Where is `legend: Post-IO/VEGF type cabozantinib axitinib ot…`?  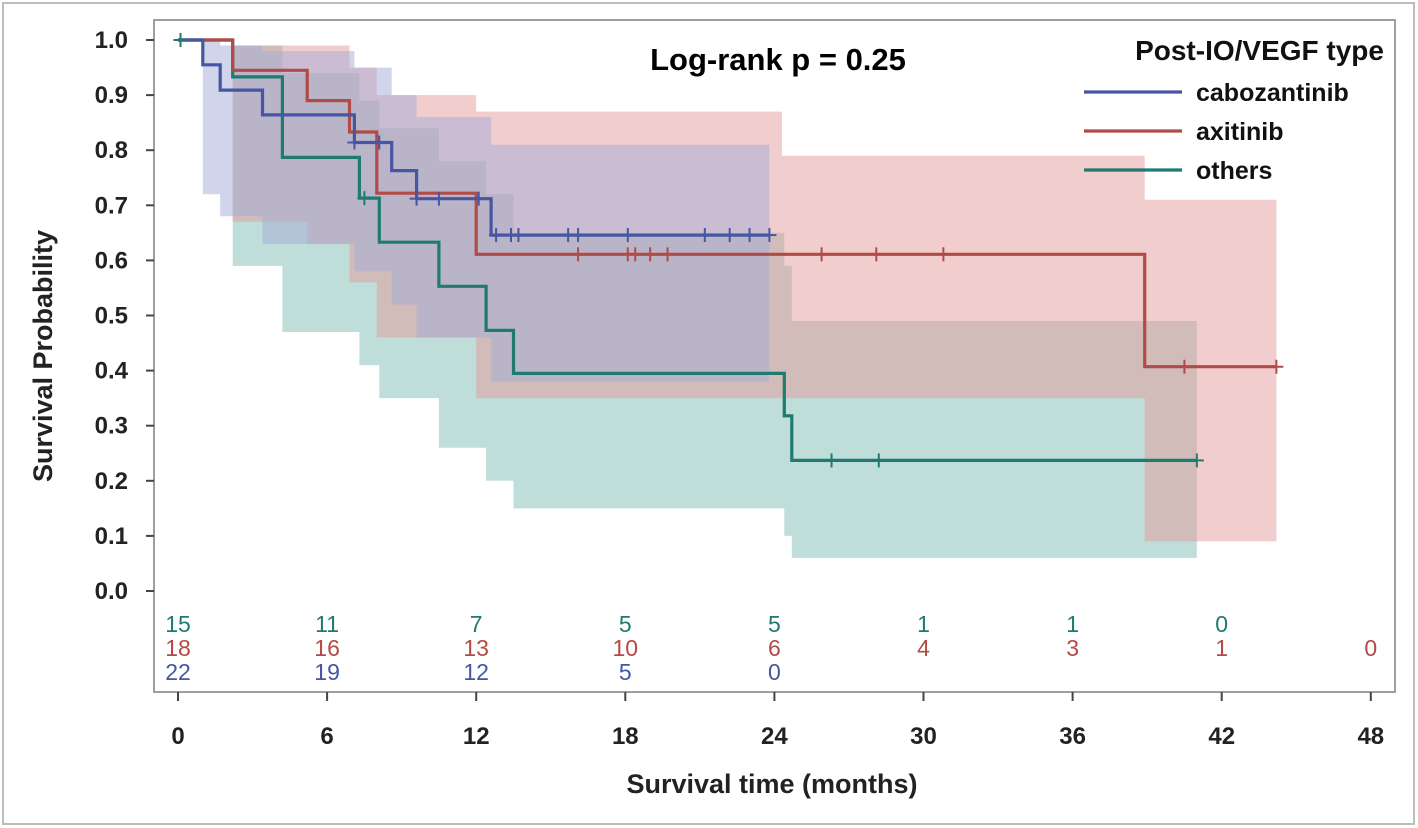 legend: Post-IO/VEGF type cabozantinib axitinib ot… is located at coordinates (1234, 110).